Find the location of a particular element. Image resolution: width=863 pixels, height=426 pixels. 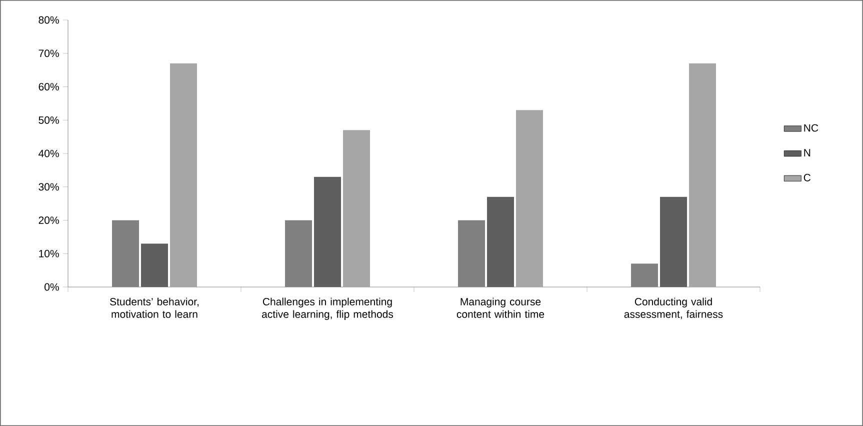

y-tick-label: 0% is located at coordinates (51, 287).